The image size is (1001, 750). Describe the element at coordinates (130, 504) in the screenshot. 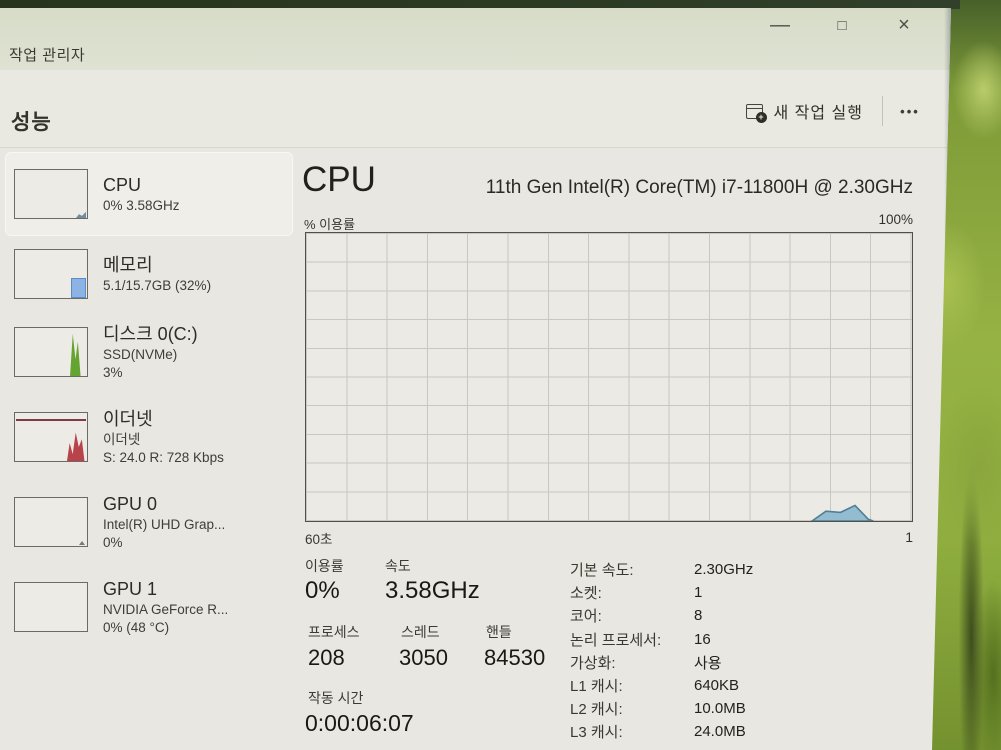

I see `sidebar-item-title: GPU 0` at that location.